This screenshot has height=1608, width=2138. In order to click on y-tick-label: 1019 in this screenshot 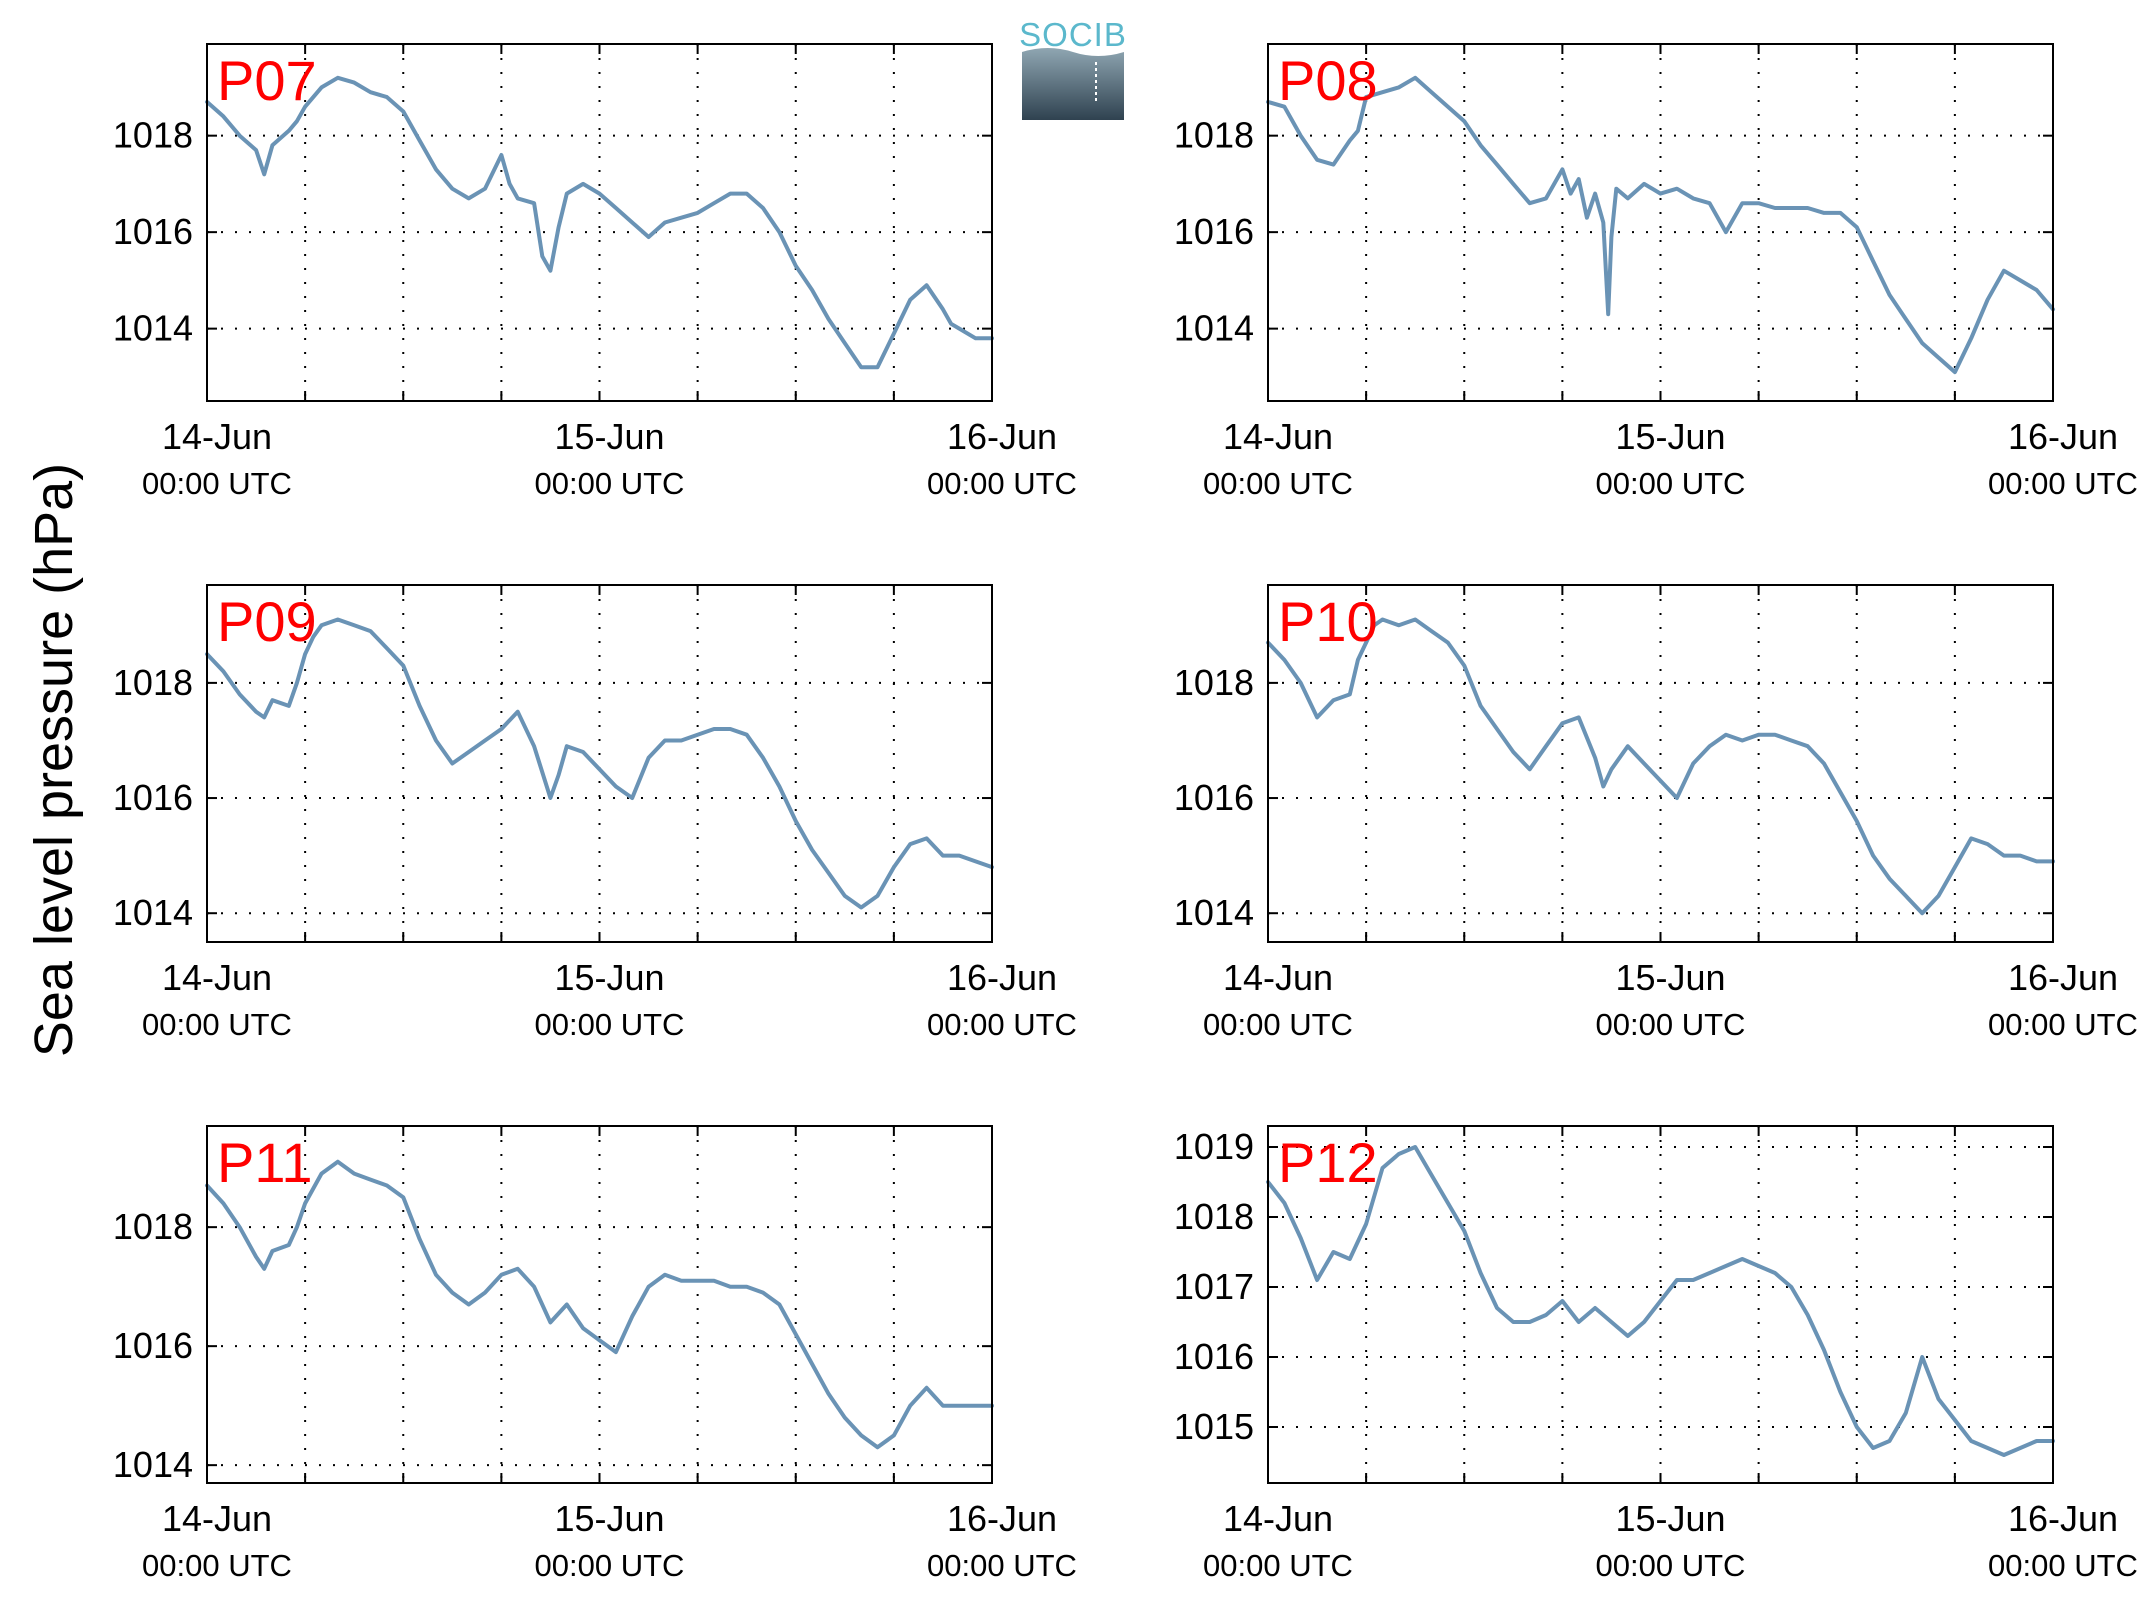, I will do `click(1214, 1146)`.